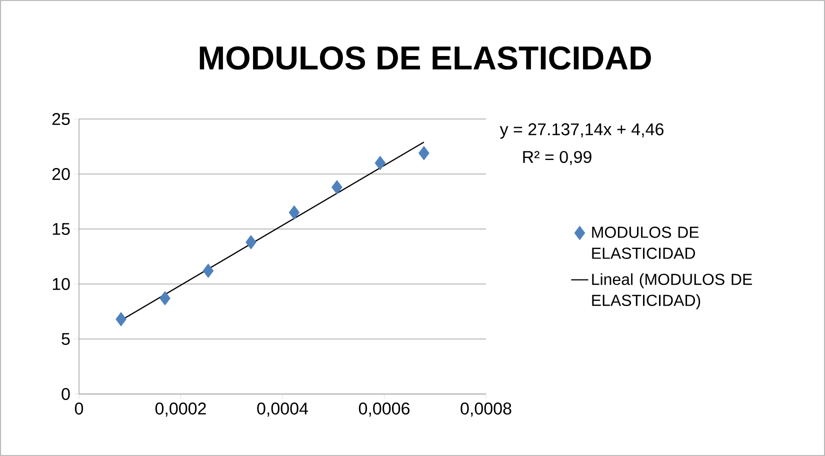  I want to click on text: y = 27.137,14x + 4,46, so click(582, 131).